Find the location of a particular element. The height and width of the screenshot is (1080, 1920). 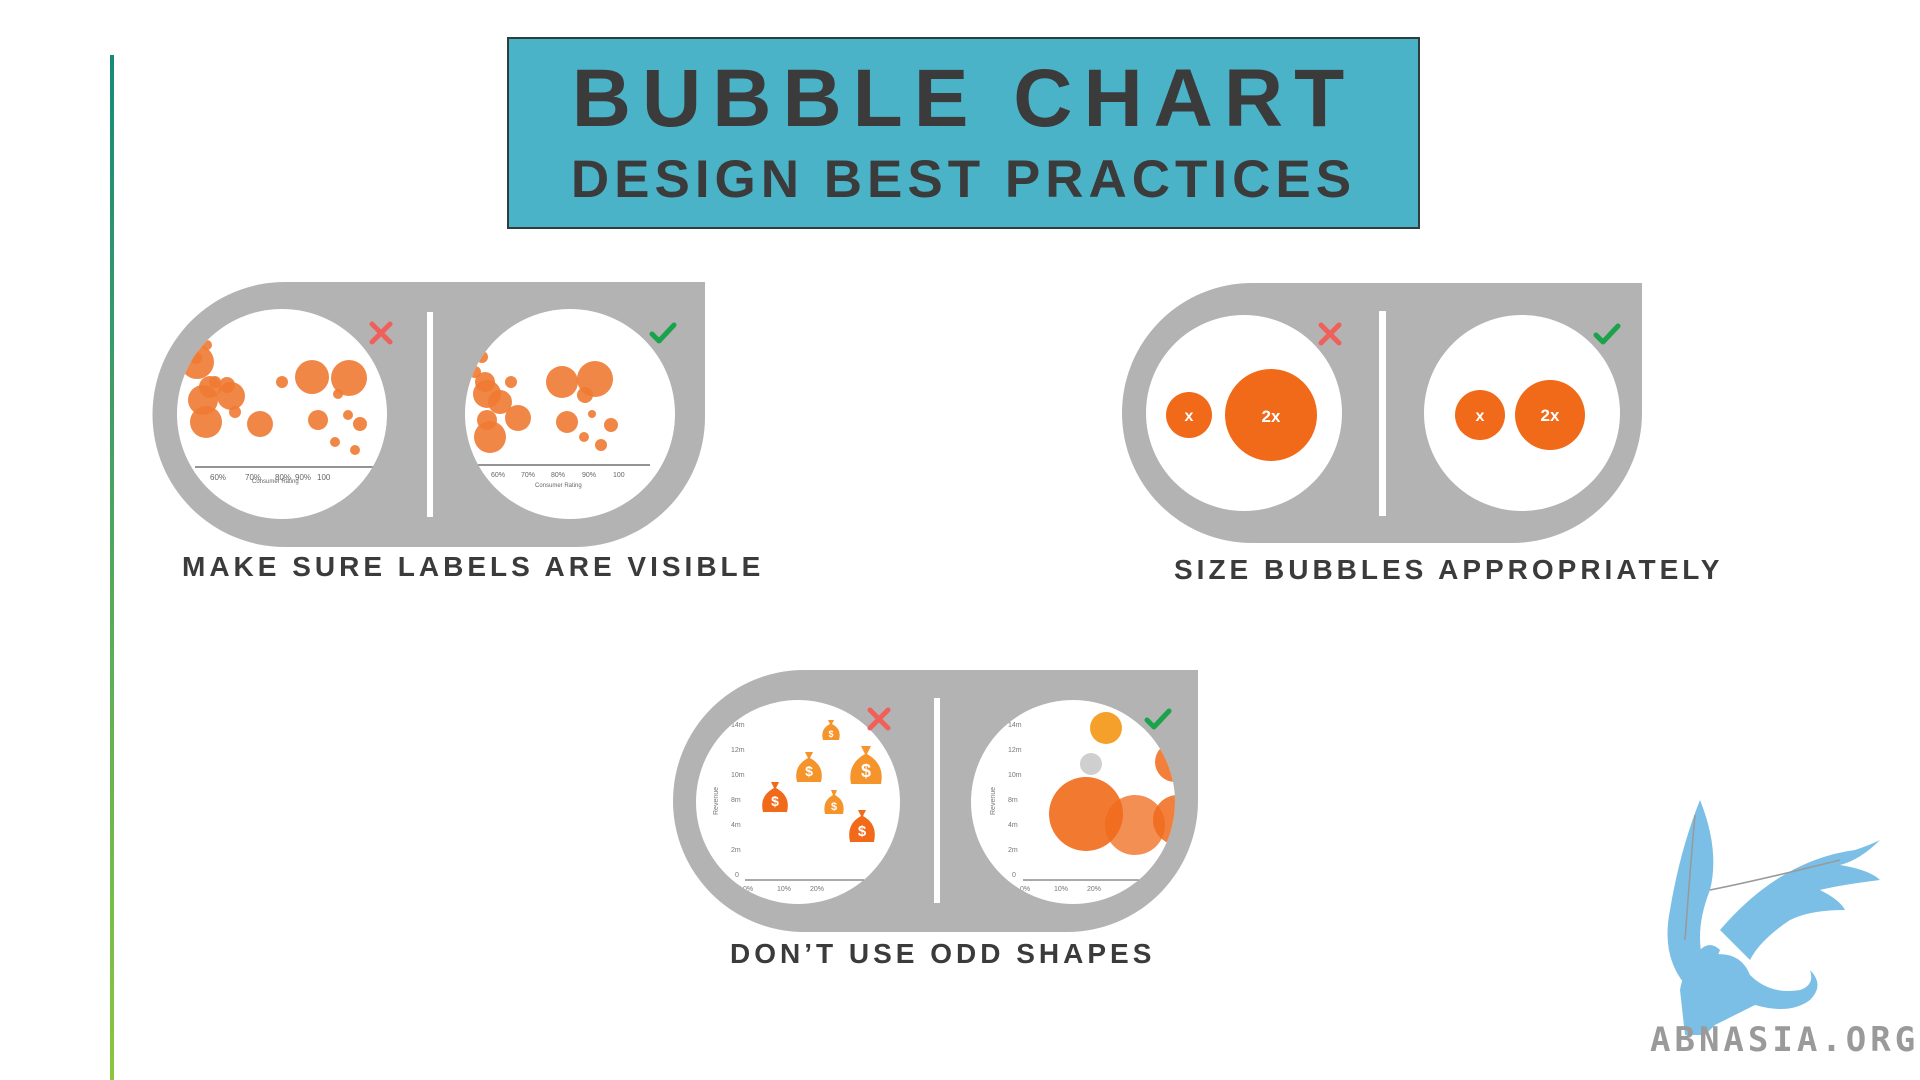

size-bubbles-panel: x 2x x 2x is located at coordinates (1382, 413).